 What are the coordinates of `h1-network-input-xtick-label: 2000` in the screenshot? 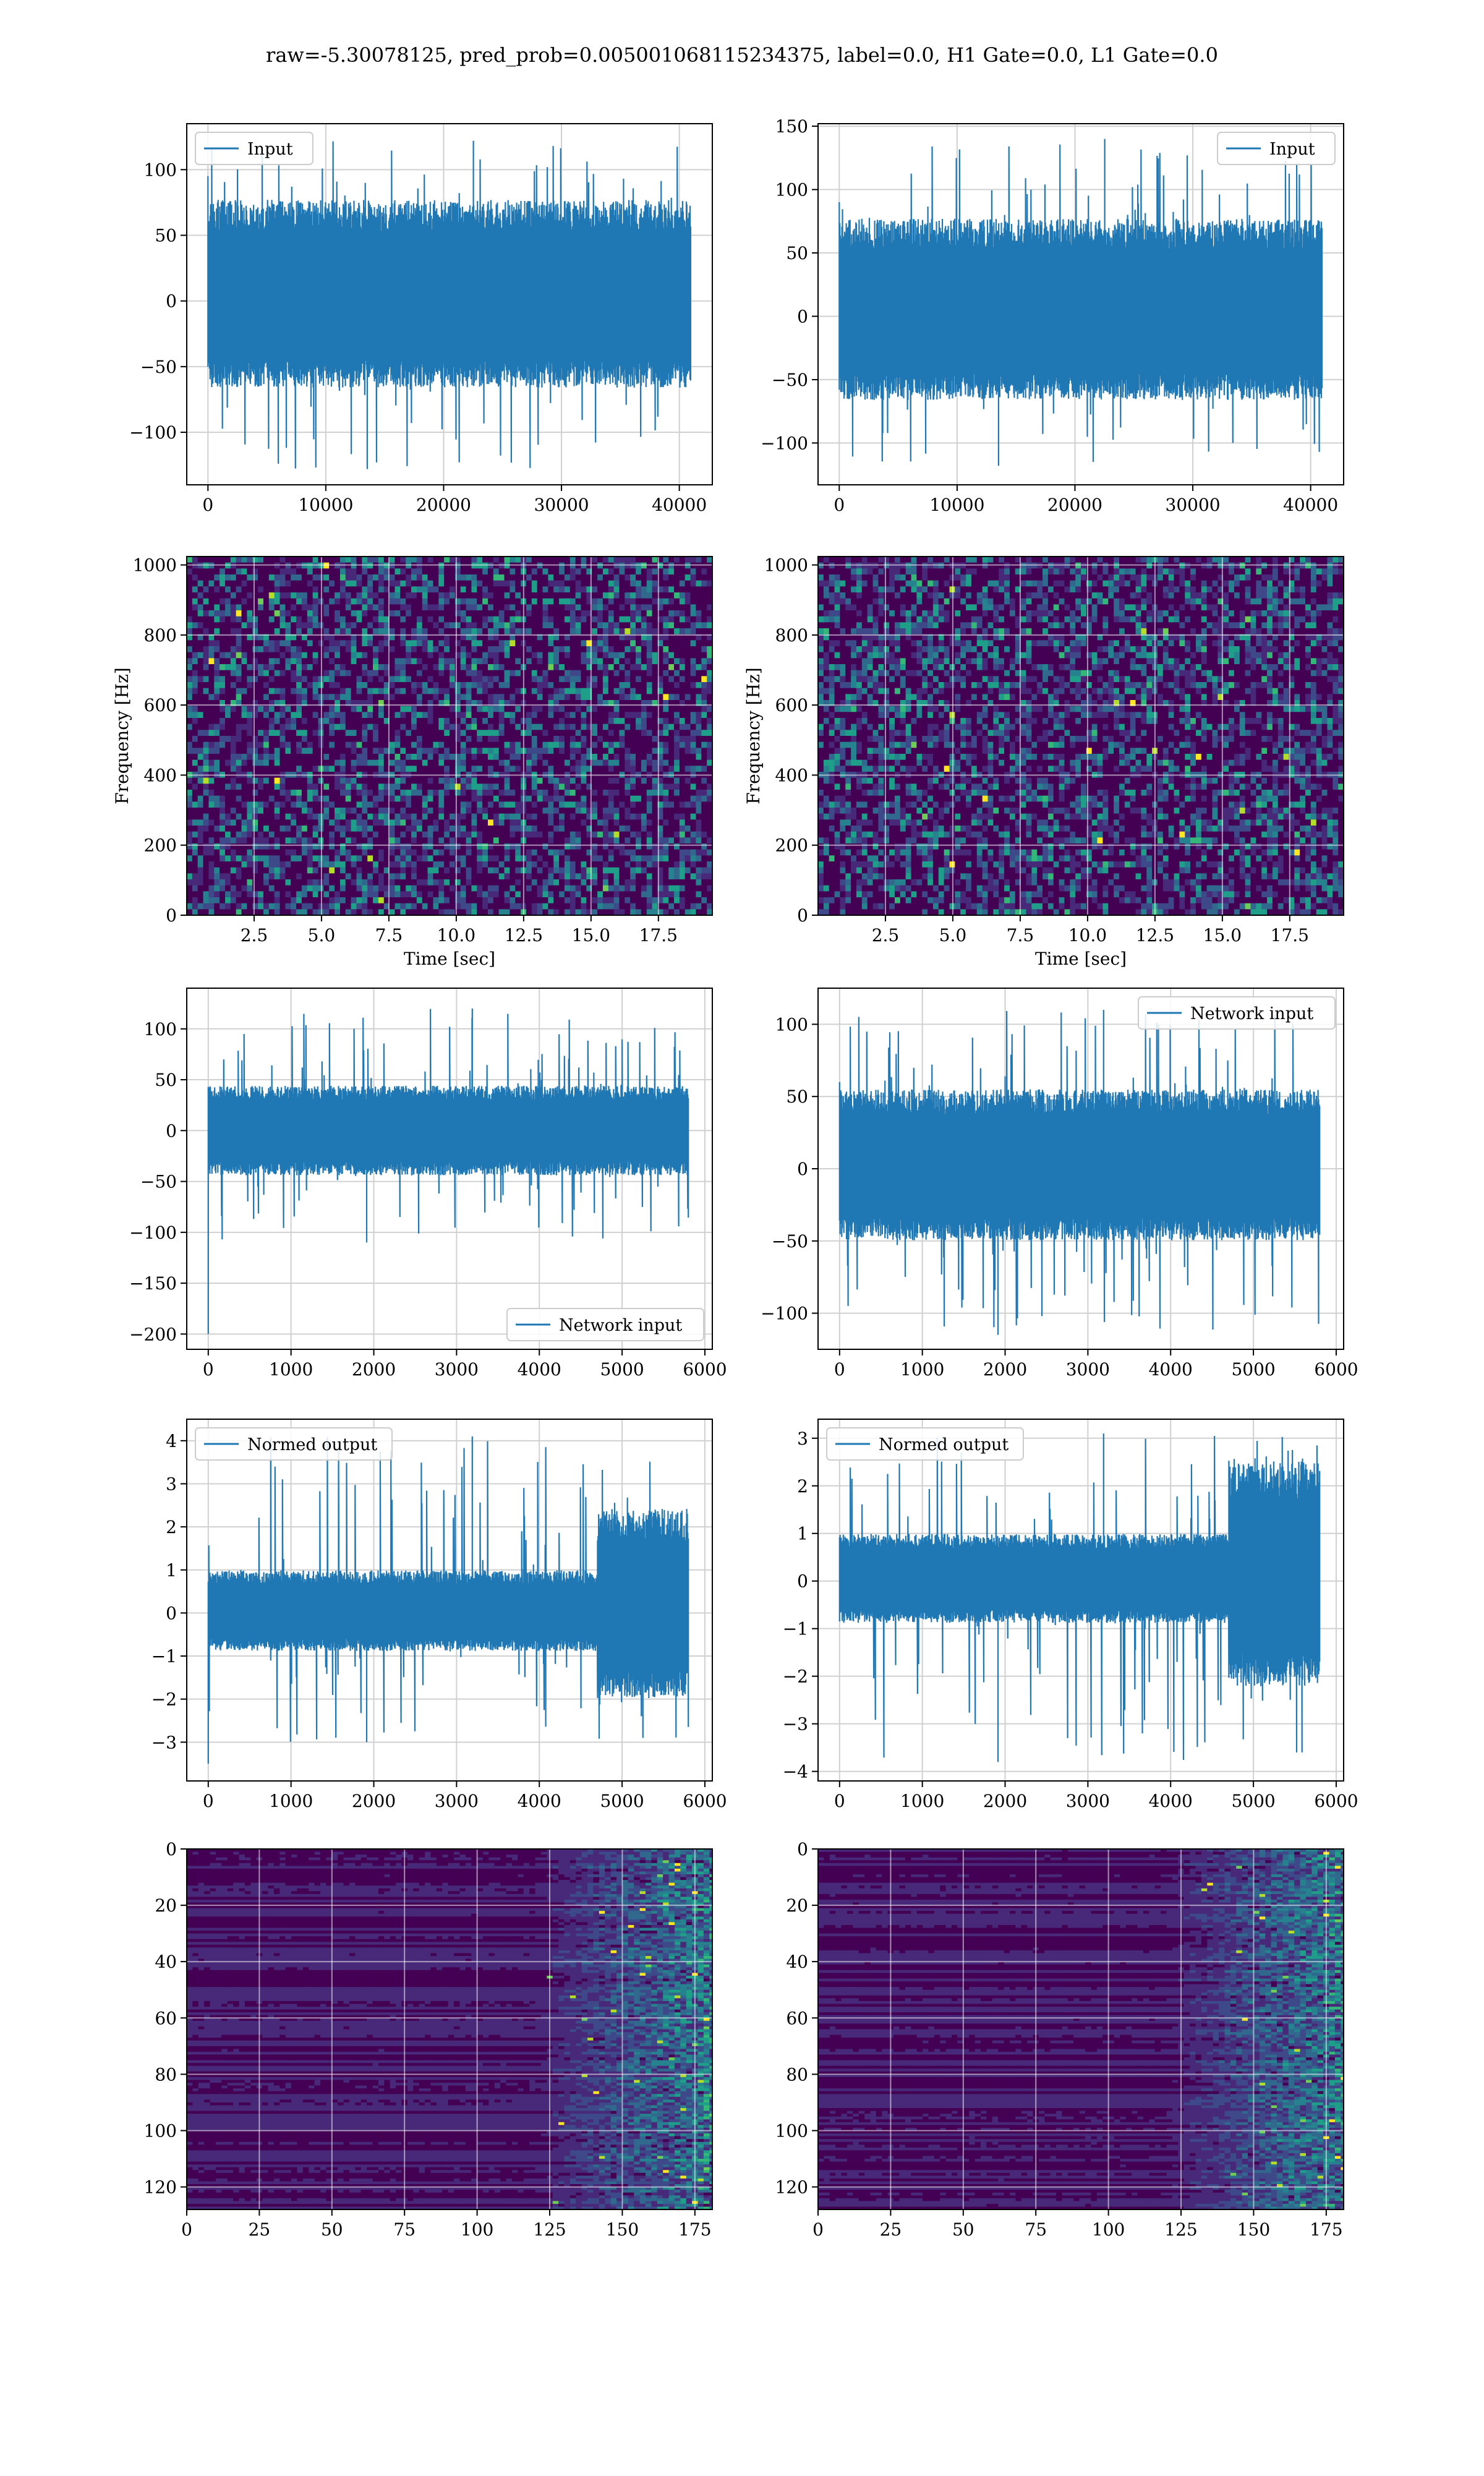 It's located at (374, 1369).